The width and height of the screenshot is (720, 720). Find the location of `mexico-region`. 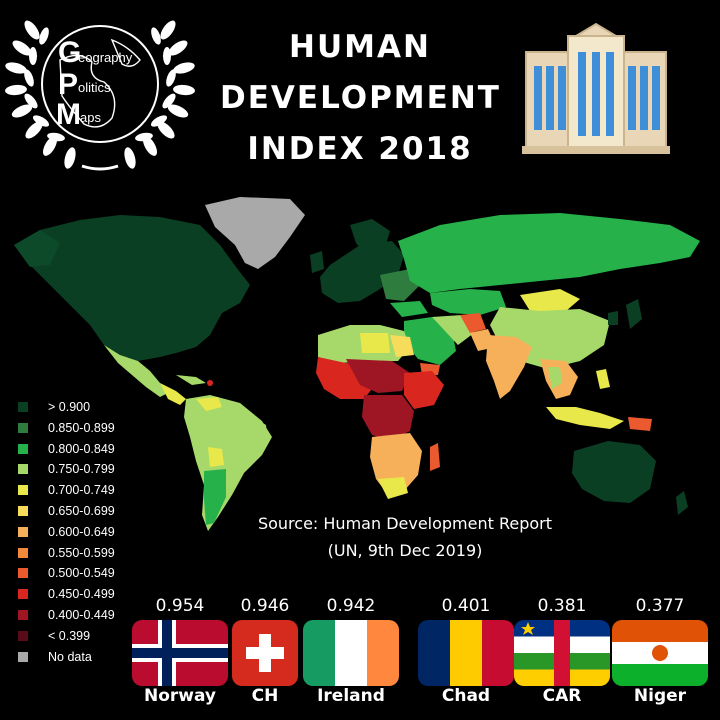

mexico-region is located at coordinates (136, 371).